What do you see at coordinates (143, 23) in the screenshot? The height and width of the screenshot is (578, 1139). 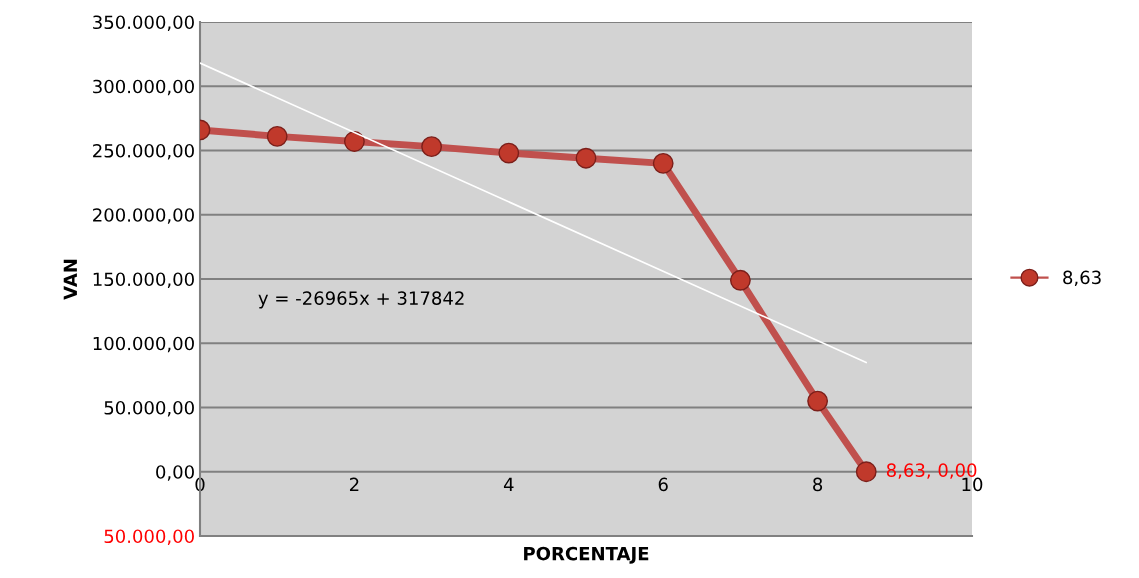 I see `y-tick-label: 350.000,00` at bounding box center [143, 23].